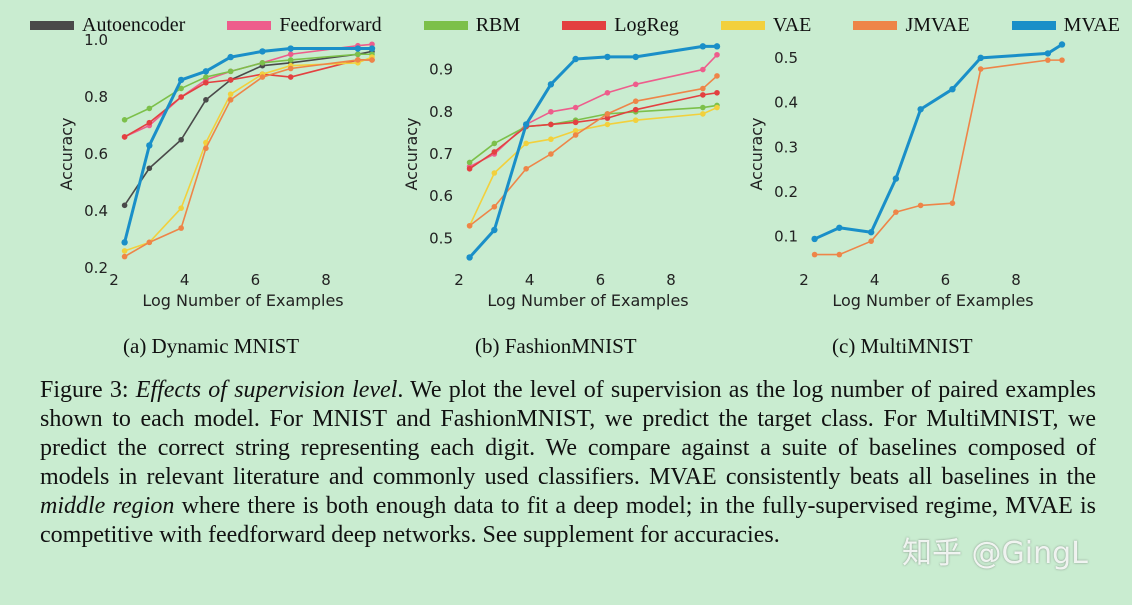 The width and height of the screenshot is (1132, 605). What do you see at coordinates (266, 390) in the screenshot?
I see `caption-title: Effects of supervision level` at bounding box center [266, 390].